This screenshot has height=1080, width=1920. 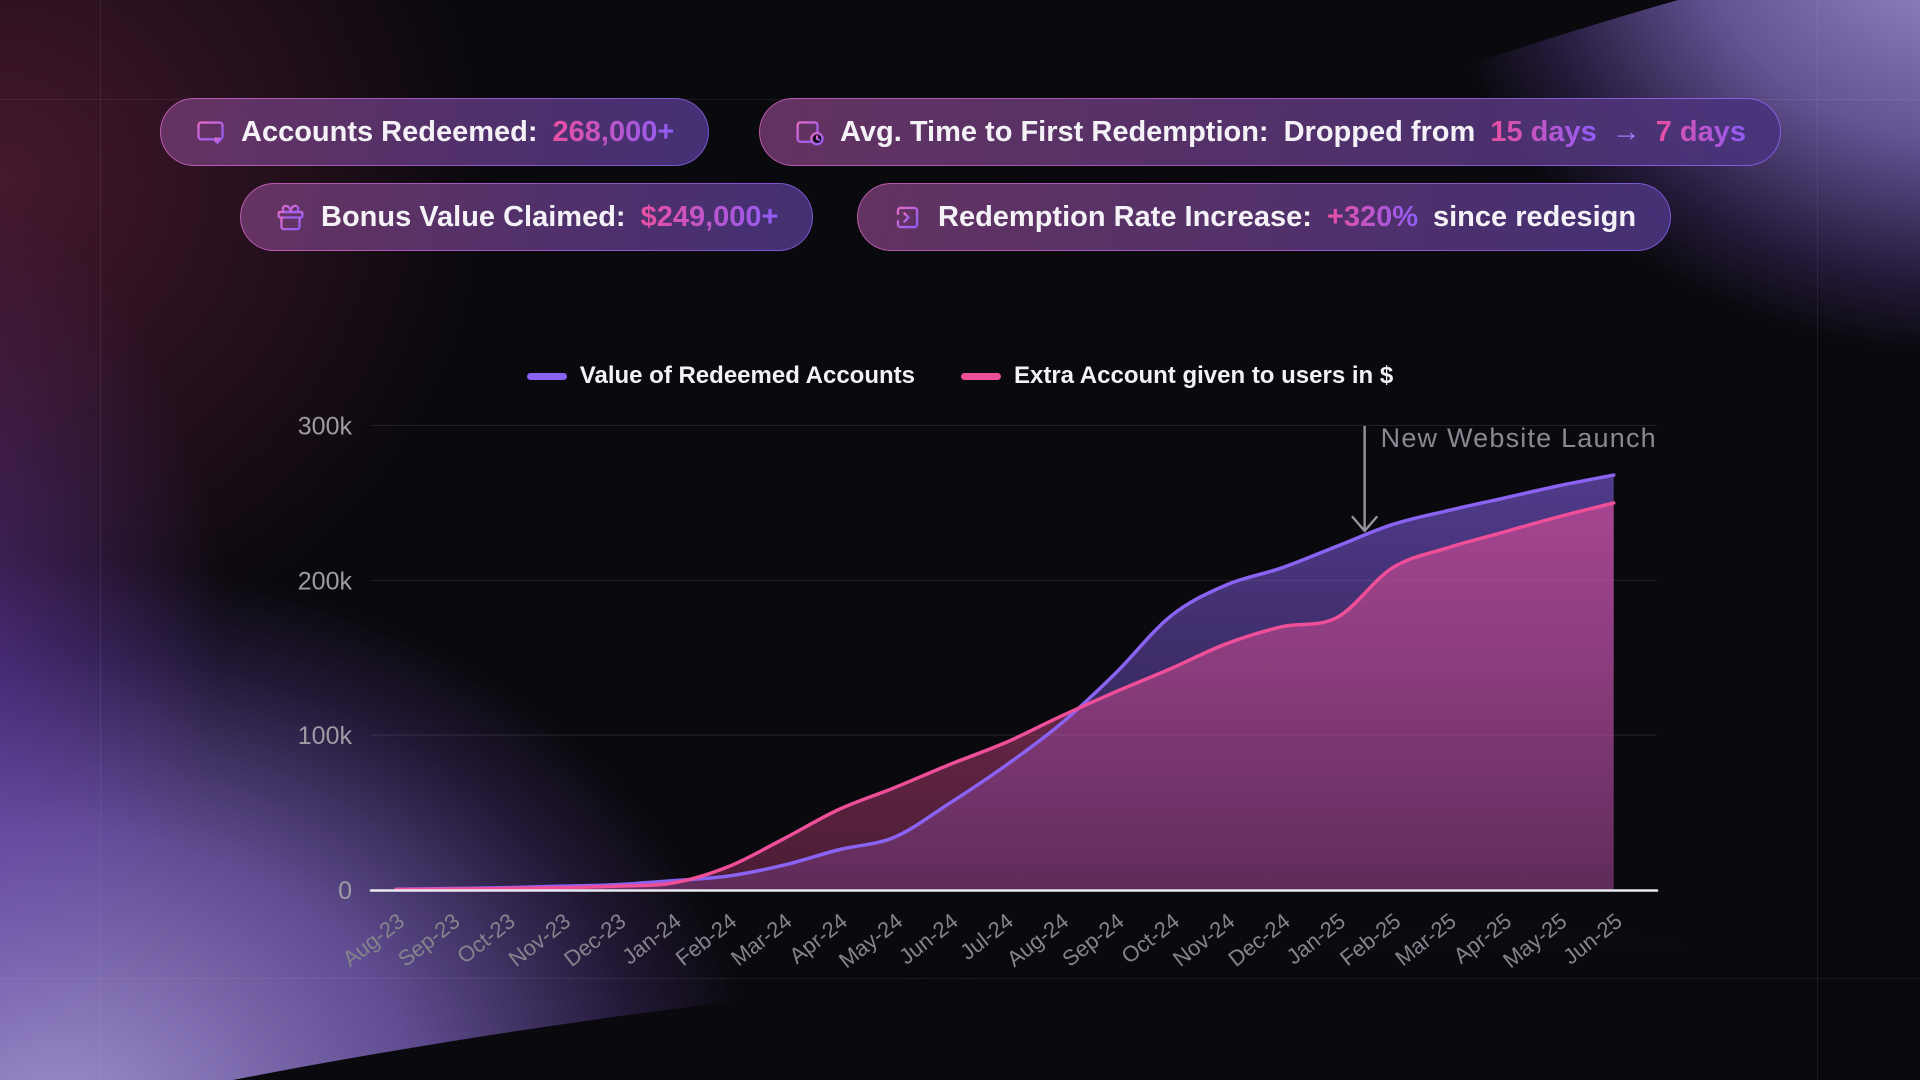 I want to click on stat-label: Redemption Rate Increase:, so click(x=1125, y=216).